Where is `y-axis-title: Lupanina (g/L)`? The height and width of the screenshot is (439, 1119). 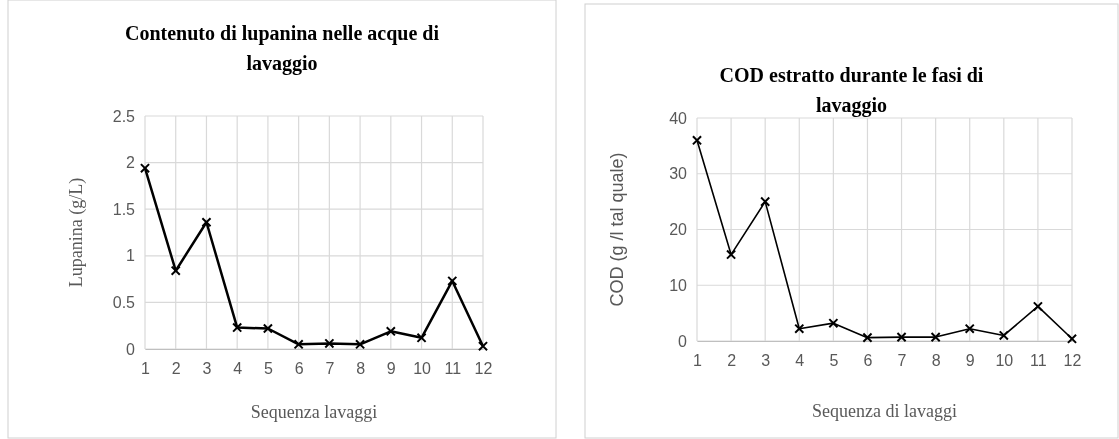
y-axis-title: Lupanina (g/L) is located at coordinates (76, 232).